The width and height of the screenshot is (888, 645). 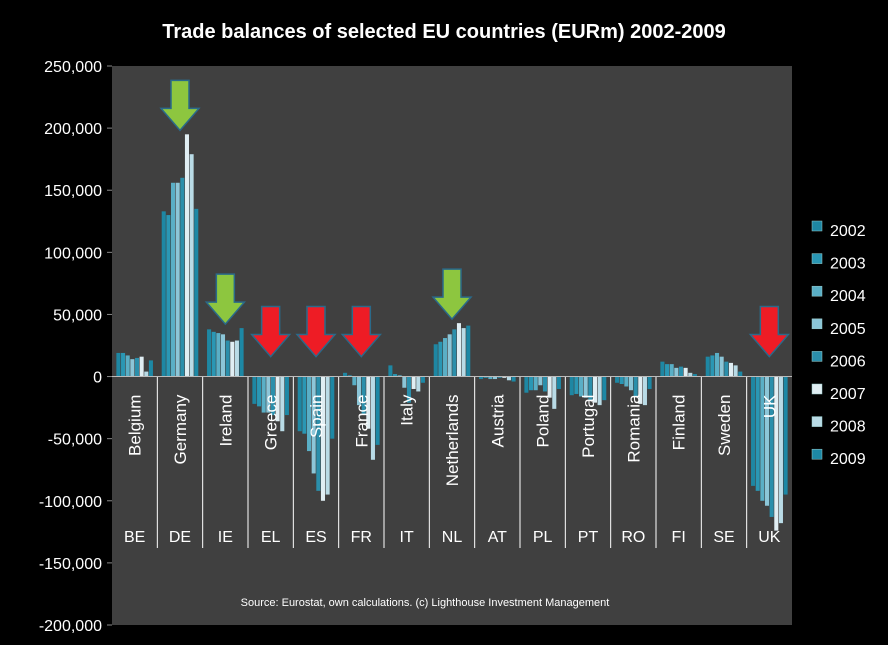 I want to click on legend-swatch-2003, so click(x=817, y=258).